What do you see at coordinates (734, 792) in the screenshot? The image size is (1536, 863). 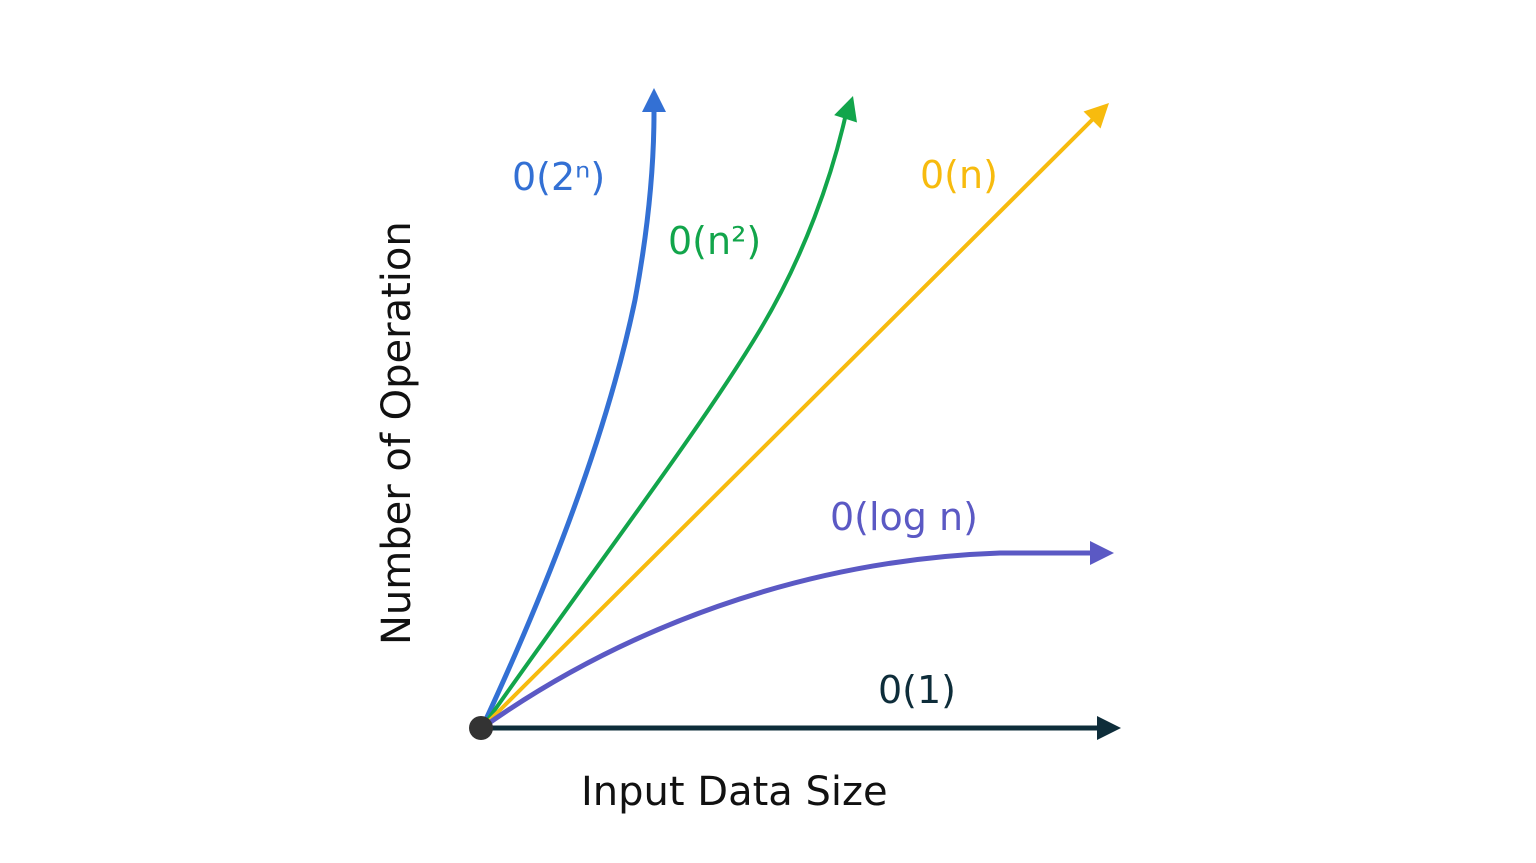 I see `x-axis-label: Input Data Size` at bounding box center [734, 792].